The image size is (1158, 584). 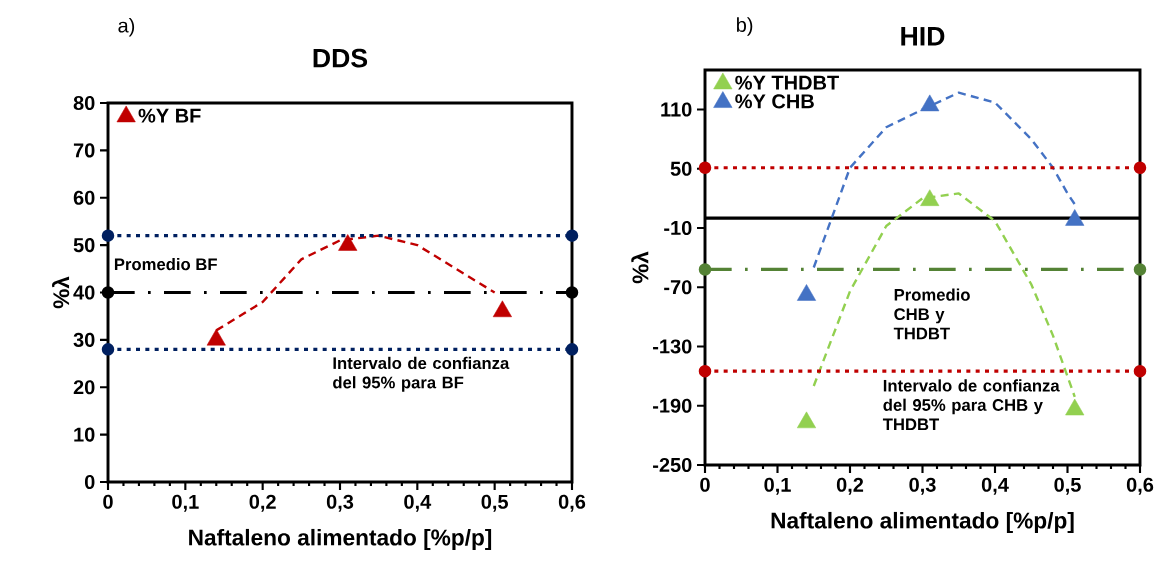 What do you see at coordinates (84, 292) in the screenshot?
I see `y-tick-label: 40` at bounding box center [84, 292].